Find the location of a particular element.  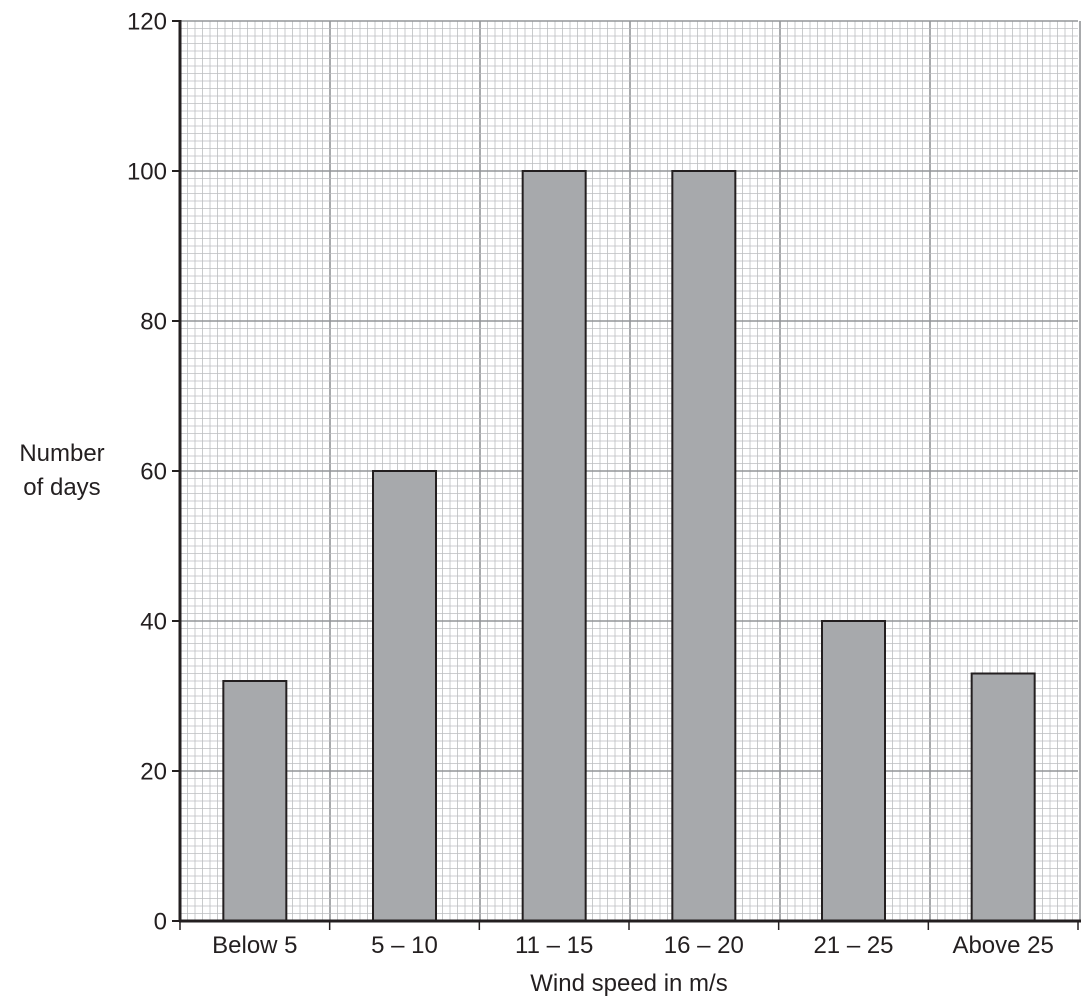

x-category-label: Below 5 is located at coordinates (254, 945).